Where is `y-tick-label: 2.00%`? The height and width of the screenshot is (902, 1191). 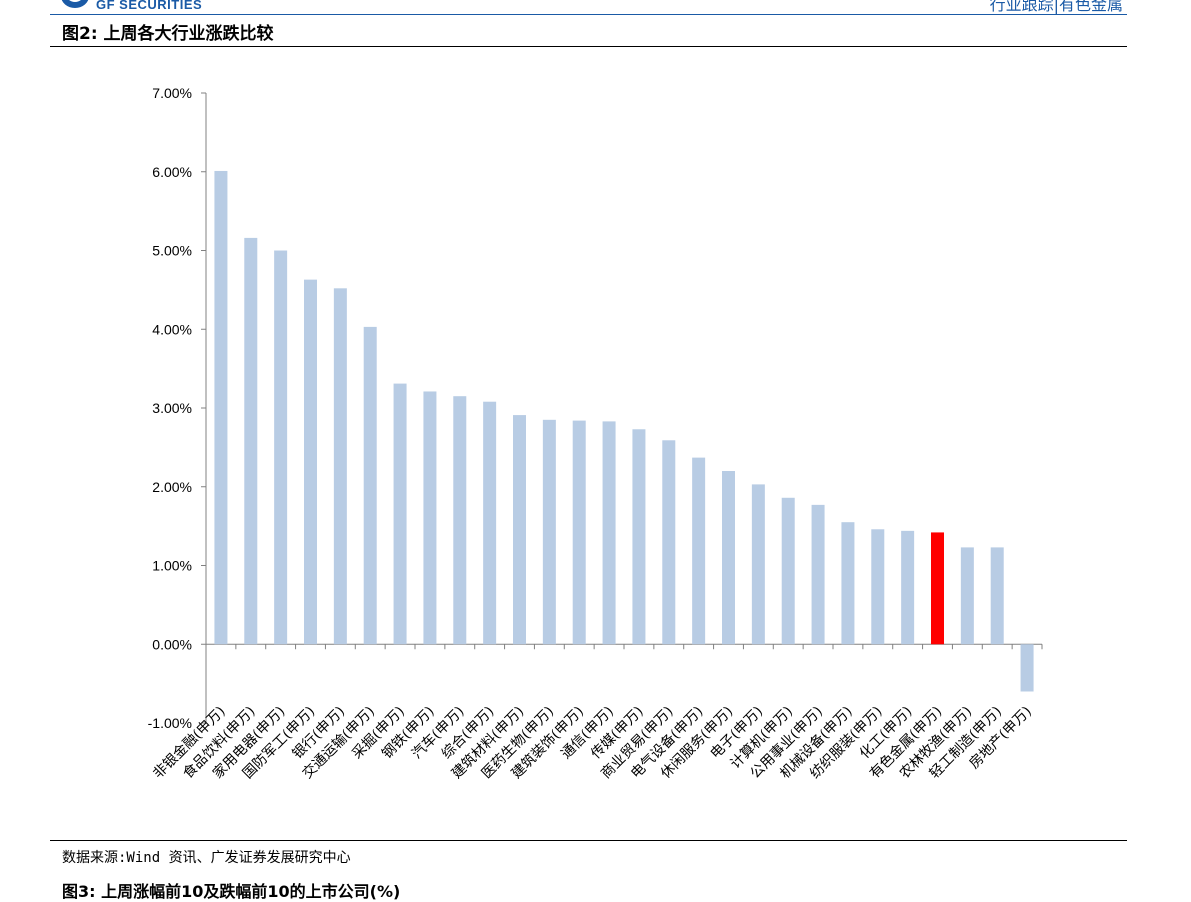
y-tick-label: 2.00% is located at coordinates (172, 487).